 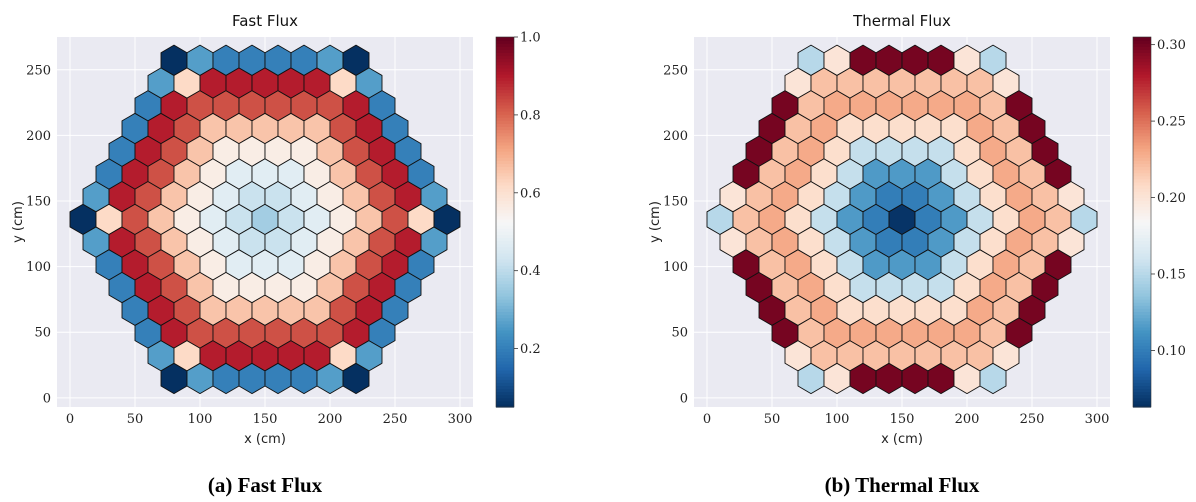 What do you see at coordinates (47, 398) in the screenshot?
I see `fast-flux-y-tick-label: 0` at bounding box center [47, 398].